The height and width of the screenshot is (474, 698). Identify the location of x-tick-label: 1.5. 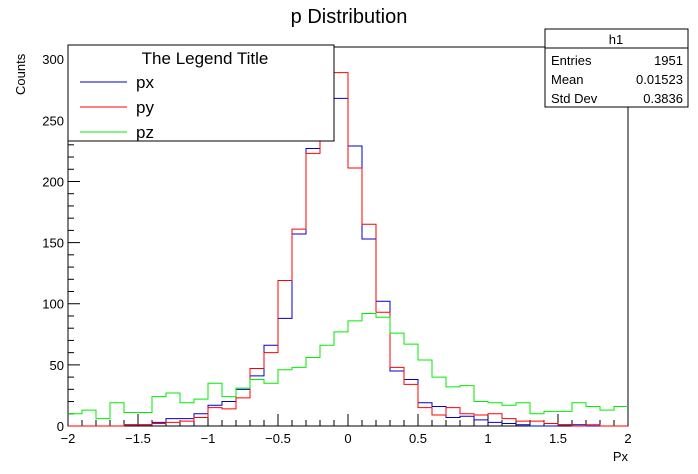
(558, 438).